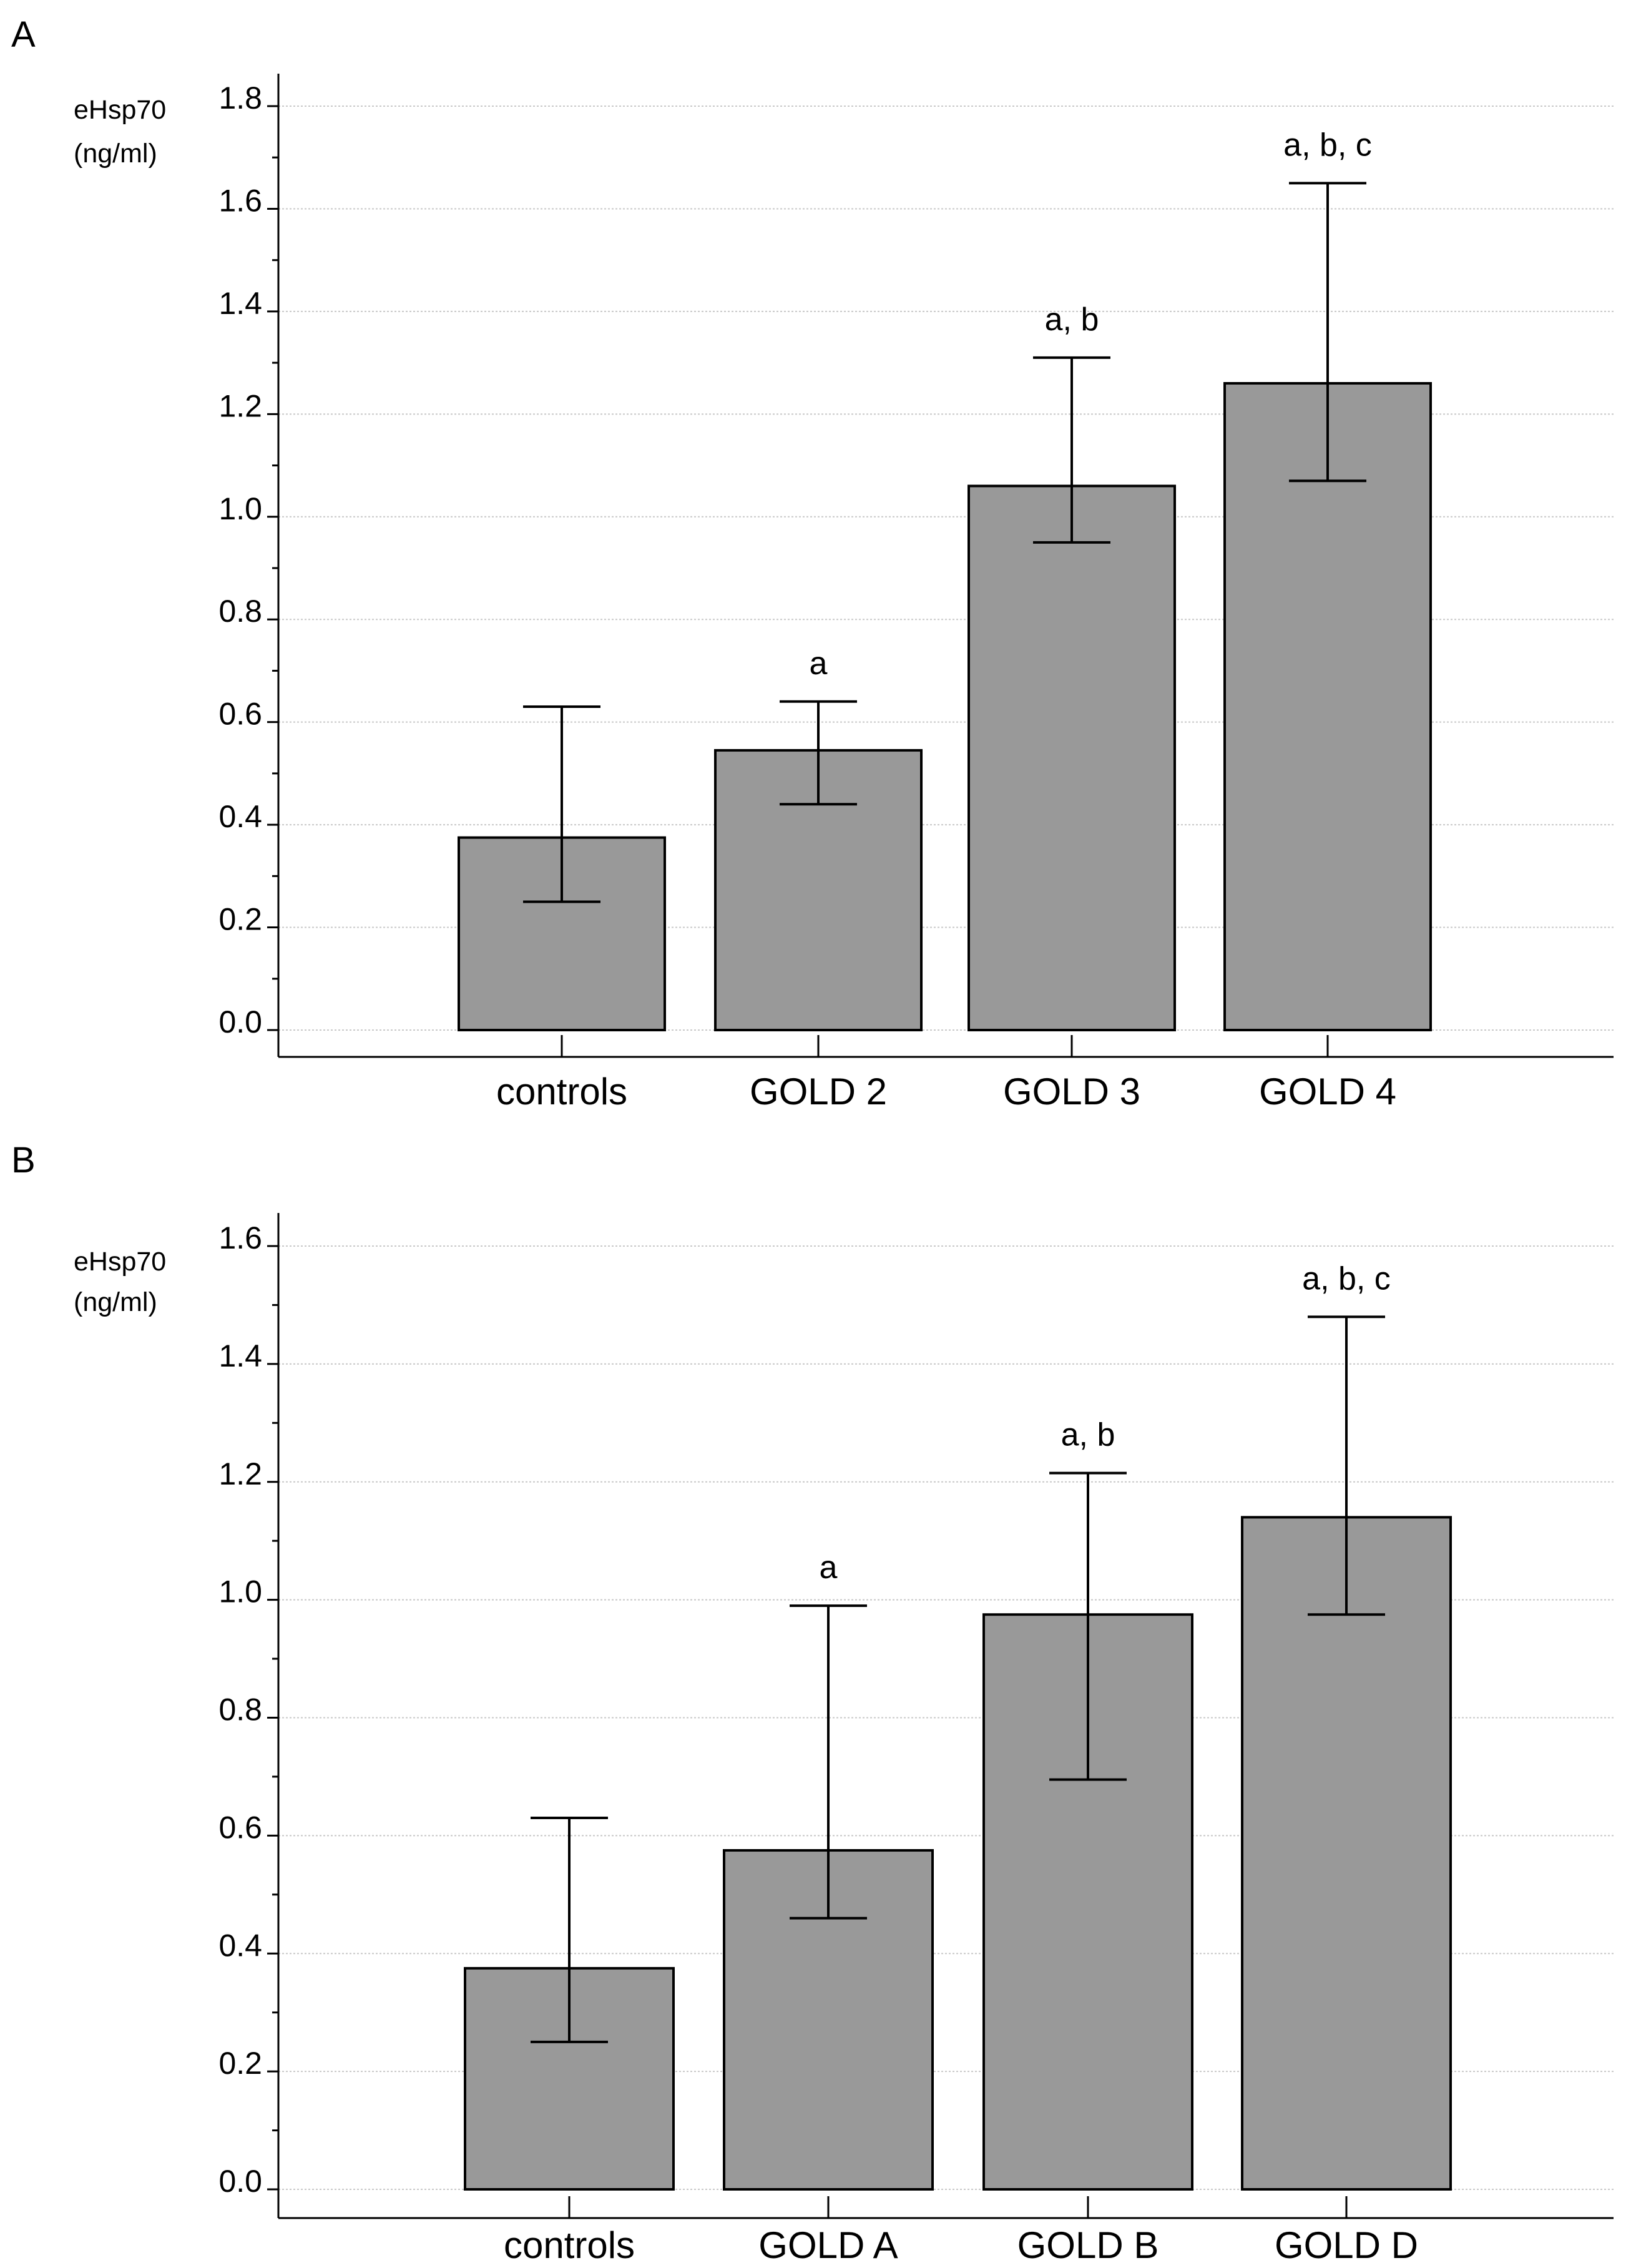  I want to click on y-tick-label: 1.8, so click(240, 98).